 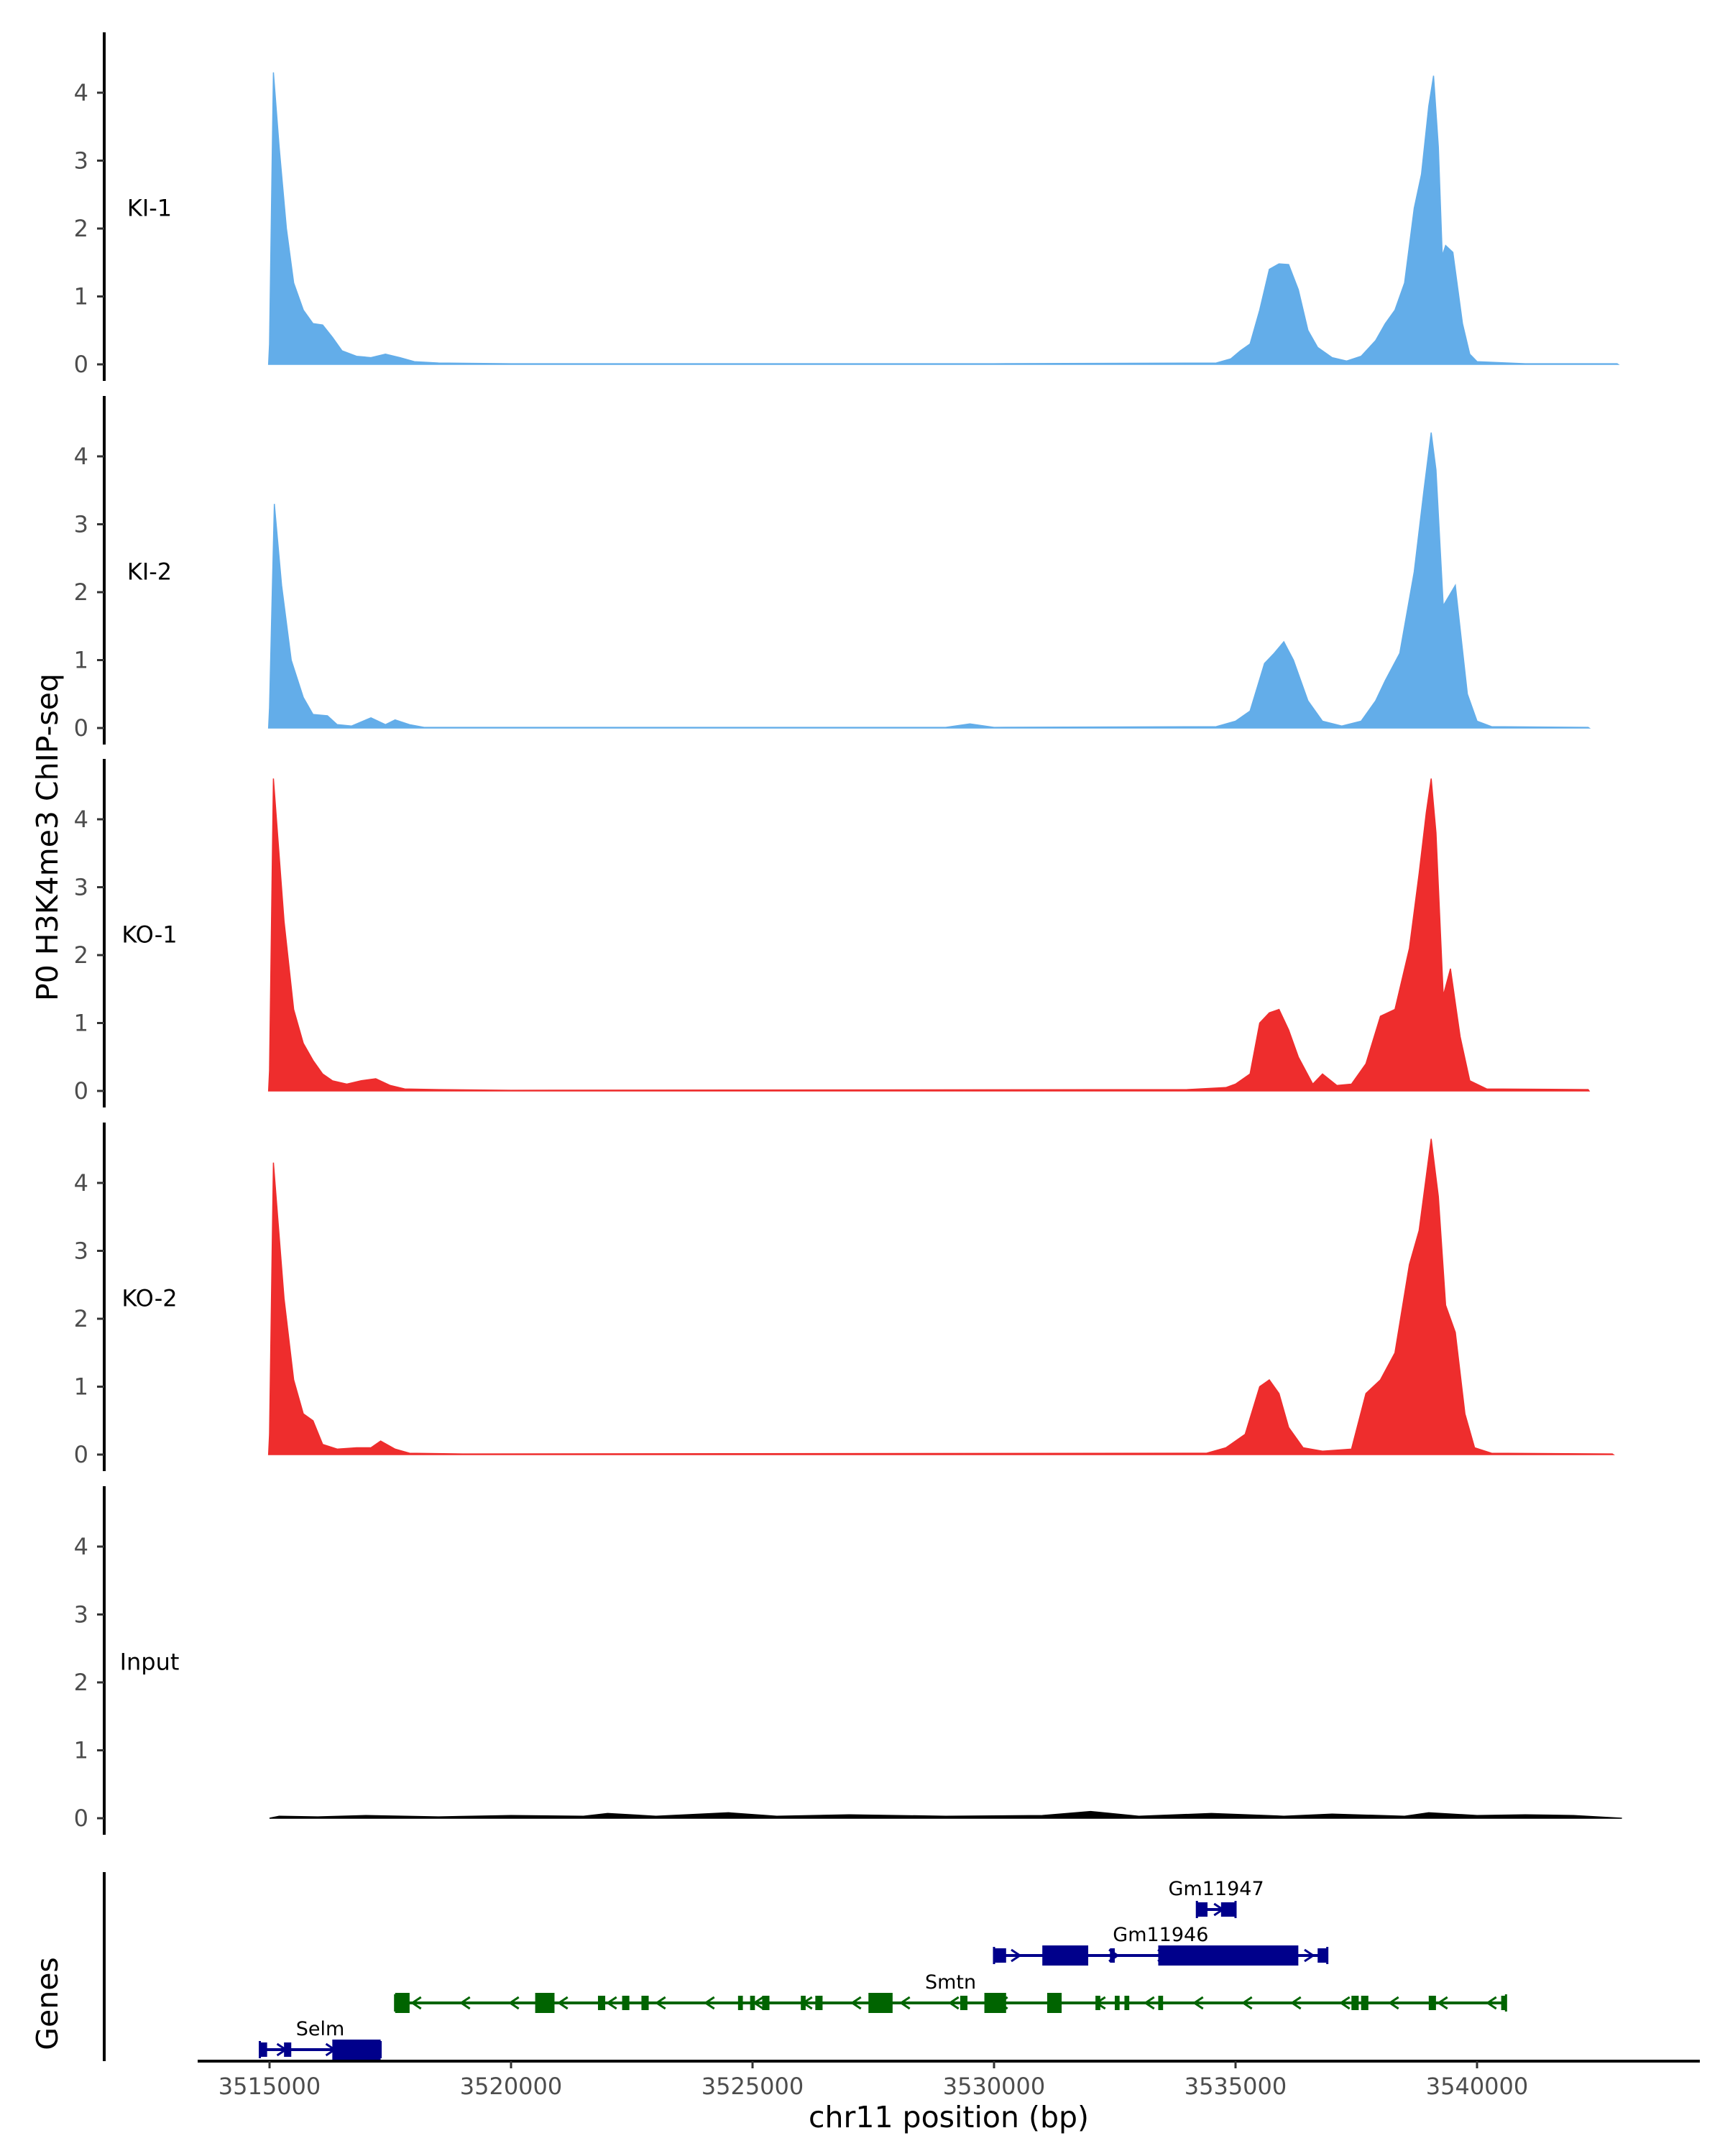 What do you see at coordinates (832, 933) in the screenshot?
I see `track-panel-ko-1: 0 1 2 3 4 KO-1` at bounding box center [832, 933].